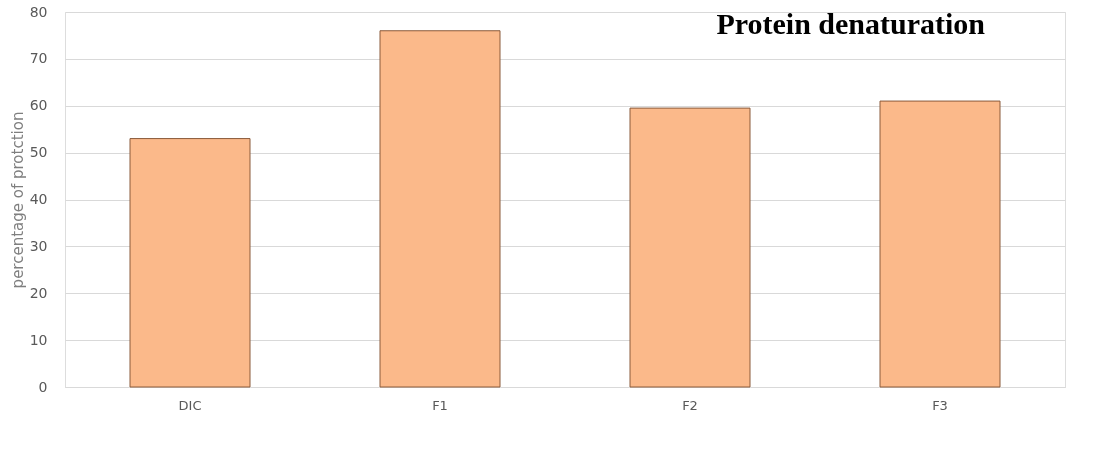 The height and width of the screenshot is (476, 1120). Describe the element at coordinates (38, 58) in the screenshot. I see `y-tick-label: 70` at that location.